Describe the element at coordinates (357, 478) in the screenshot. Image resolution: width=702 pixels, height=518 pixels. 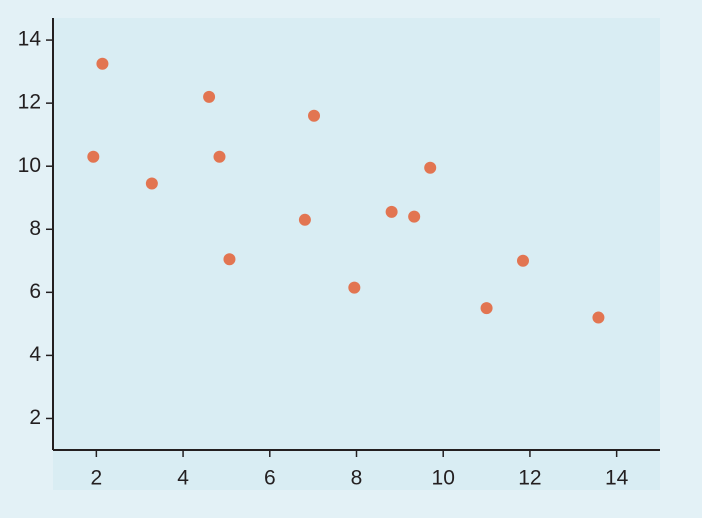
I see `x-tick-label: 8` at that location.